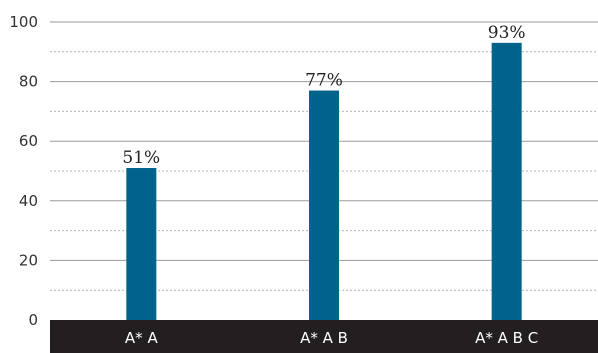  What do you see at coordinates (28, 260) in the screenshot?
I see `y-tick-label: 20` at bounding box center [28, 260].